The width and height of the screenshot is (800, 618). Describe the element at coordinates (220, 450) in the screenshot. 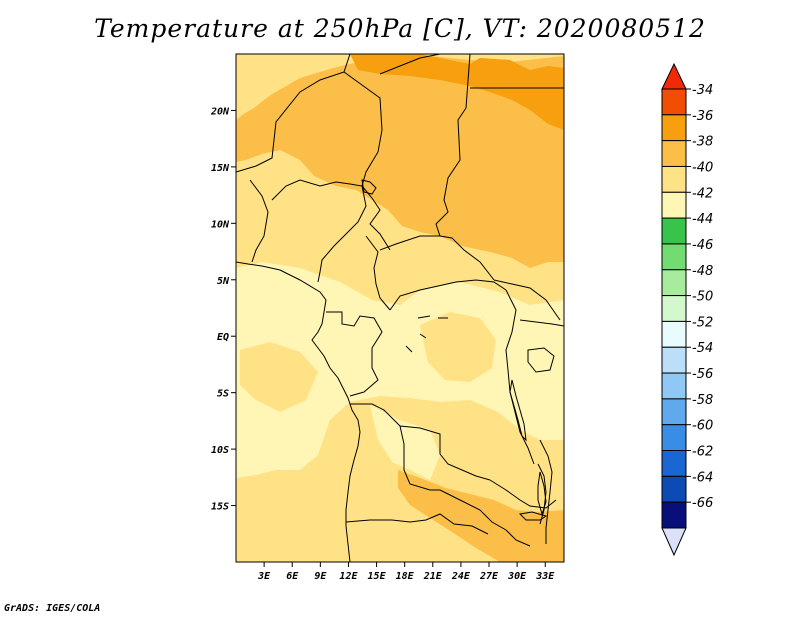

I see `lat-tick-label: 10S` at that location.